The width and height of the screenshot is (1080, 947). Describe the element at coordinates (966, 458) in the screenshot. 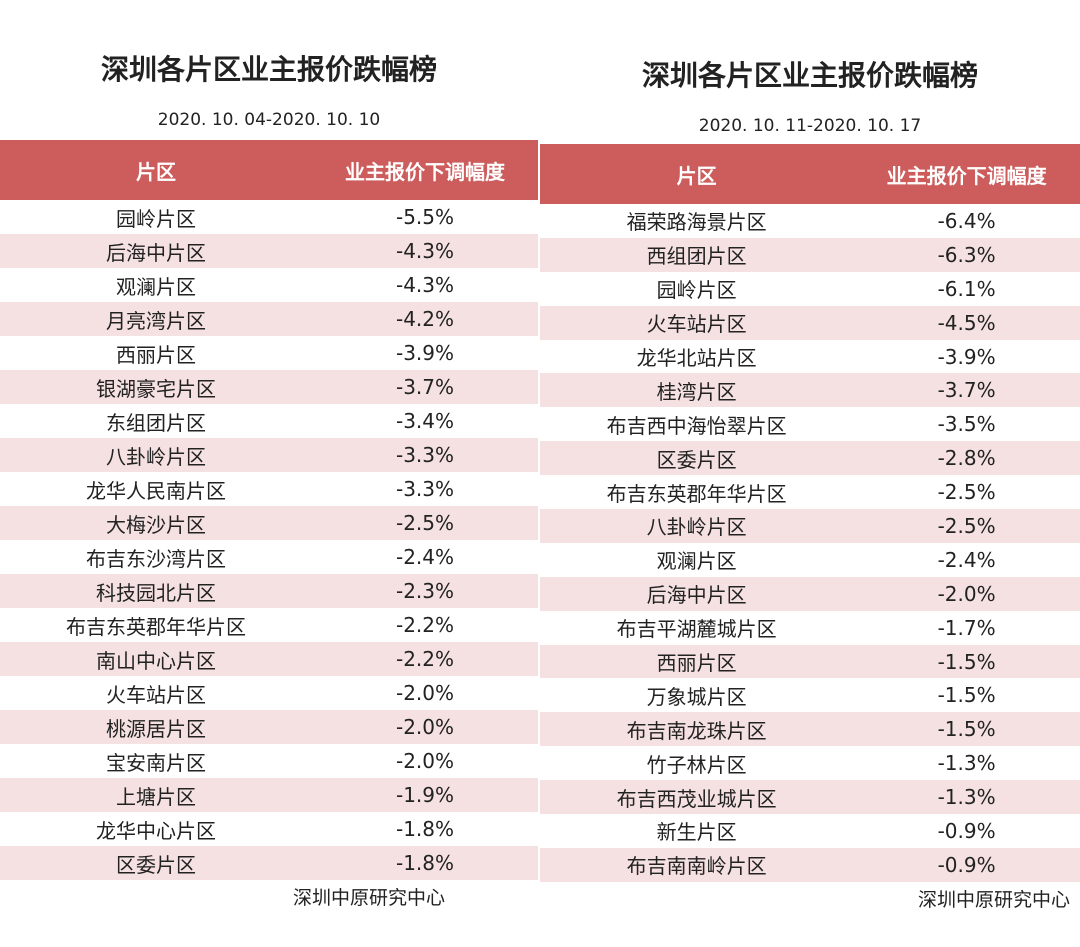

I see `change-cell: -2.8%` at that location.